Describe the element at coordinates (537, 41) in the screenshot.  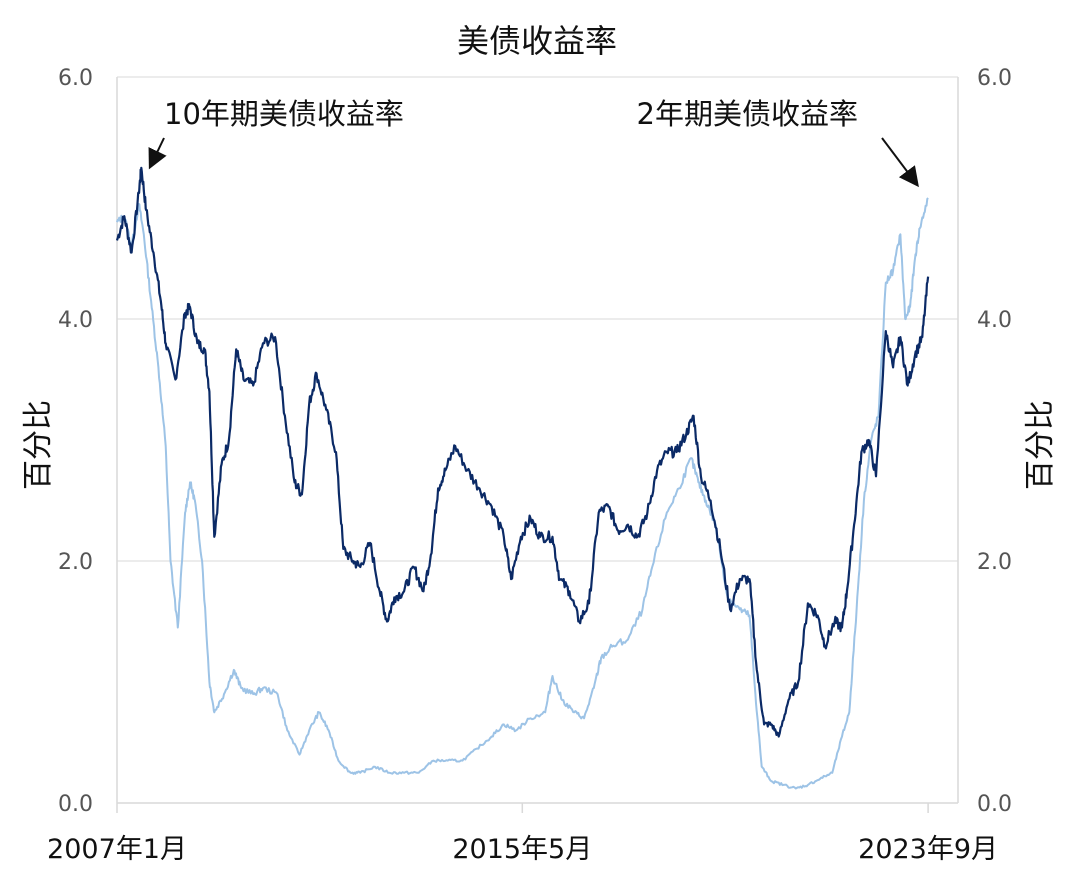
I see `chart-title: 美债收益率` at that location.